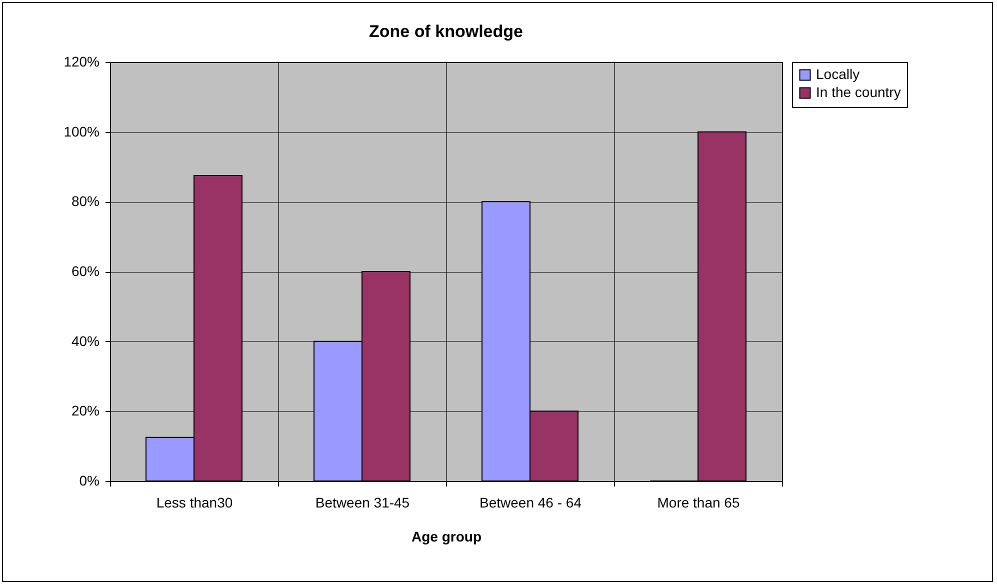 The height and width of the screenshot is (586, 997). I want to click on x-tick-label: More than 65, so click(698, 502).